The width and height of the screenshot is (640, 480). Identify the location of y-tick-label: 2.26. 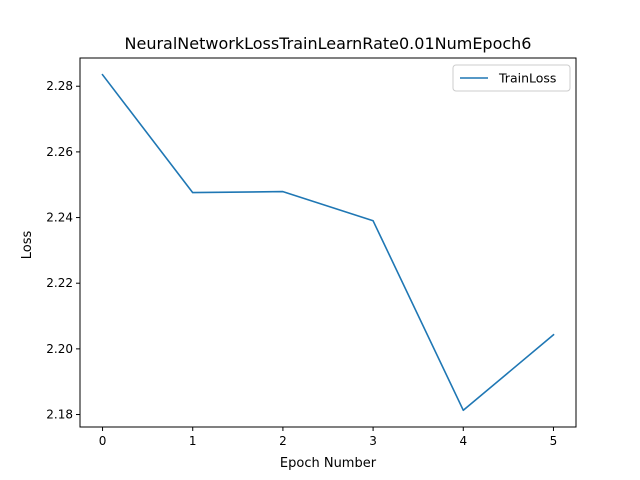
(59, 152).